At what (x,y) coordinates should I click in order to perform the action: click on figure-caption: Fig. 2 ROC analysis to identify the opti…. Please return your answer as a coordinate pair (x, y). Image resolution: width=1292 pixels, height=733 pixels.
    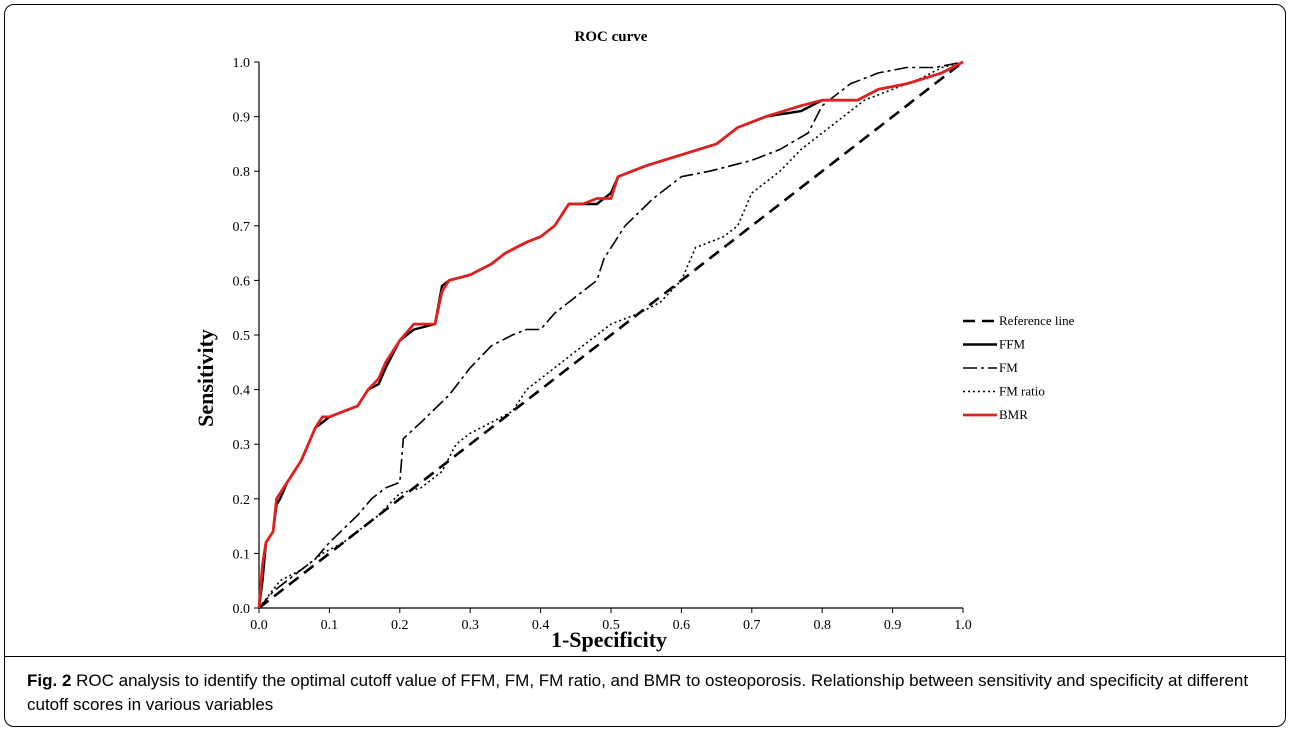
    Looking at the image, I should click on (647, 693).